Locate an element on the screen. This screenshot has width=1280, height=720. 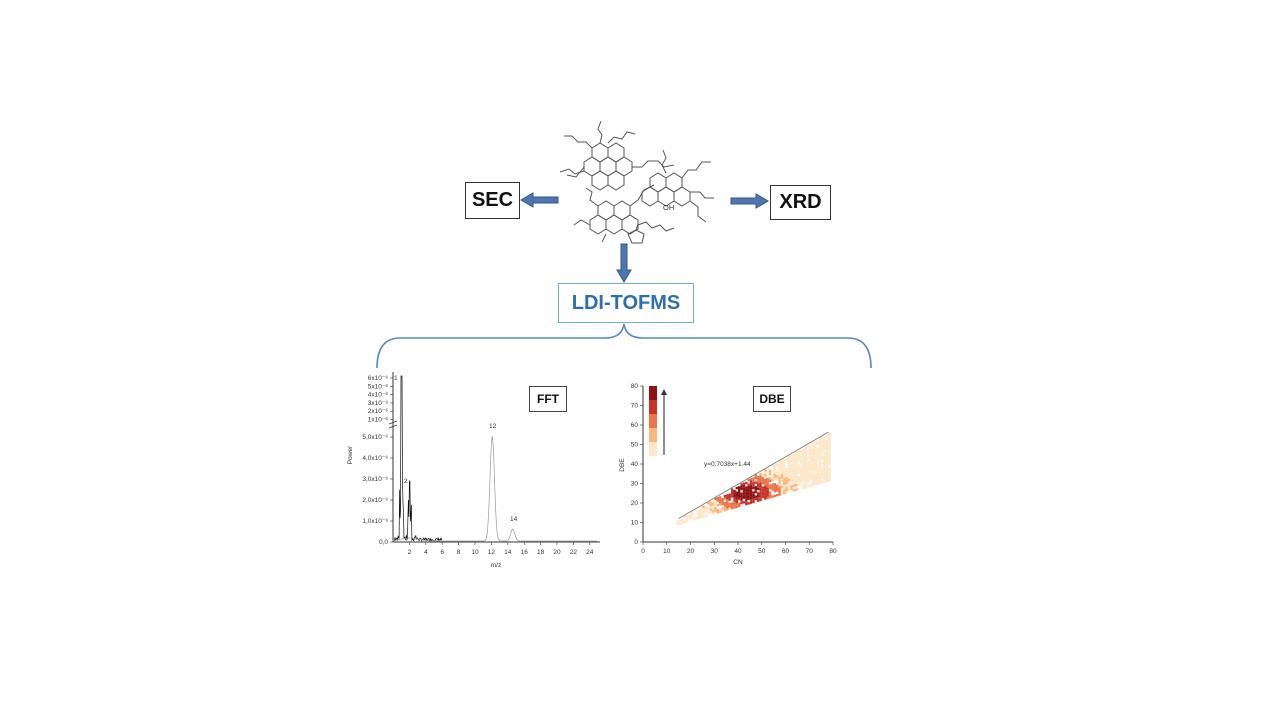
dbe-ytick: 50 is located at coordinates (635, 445).